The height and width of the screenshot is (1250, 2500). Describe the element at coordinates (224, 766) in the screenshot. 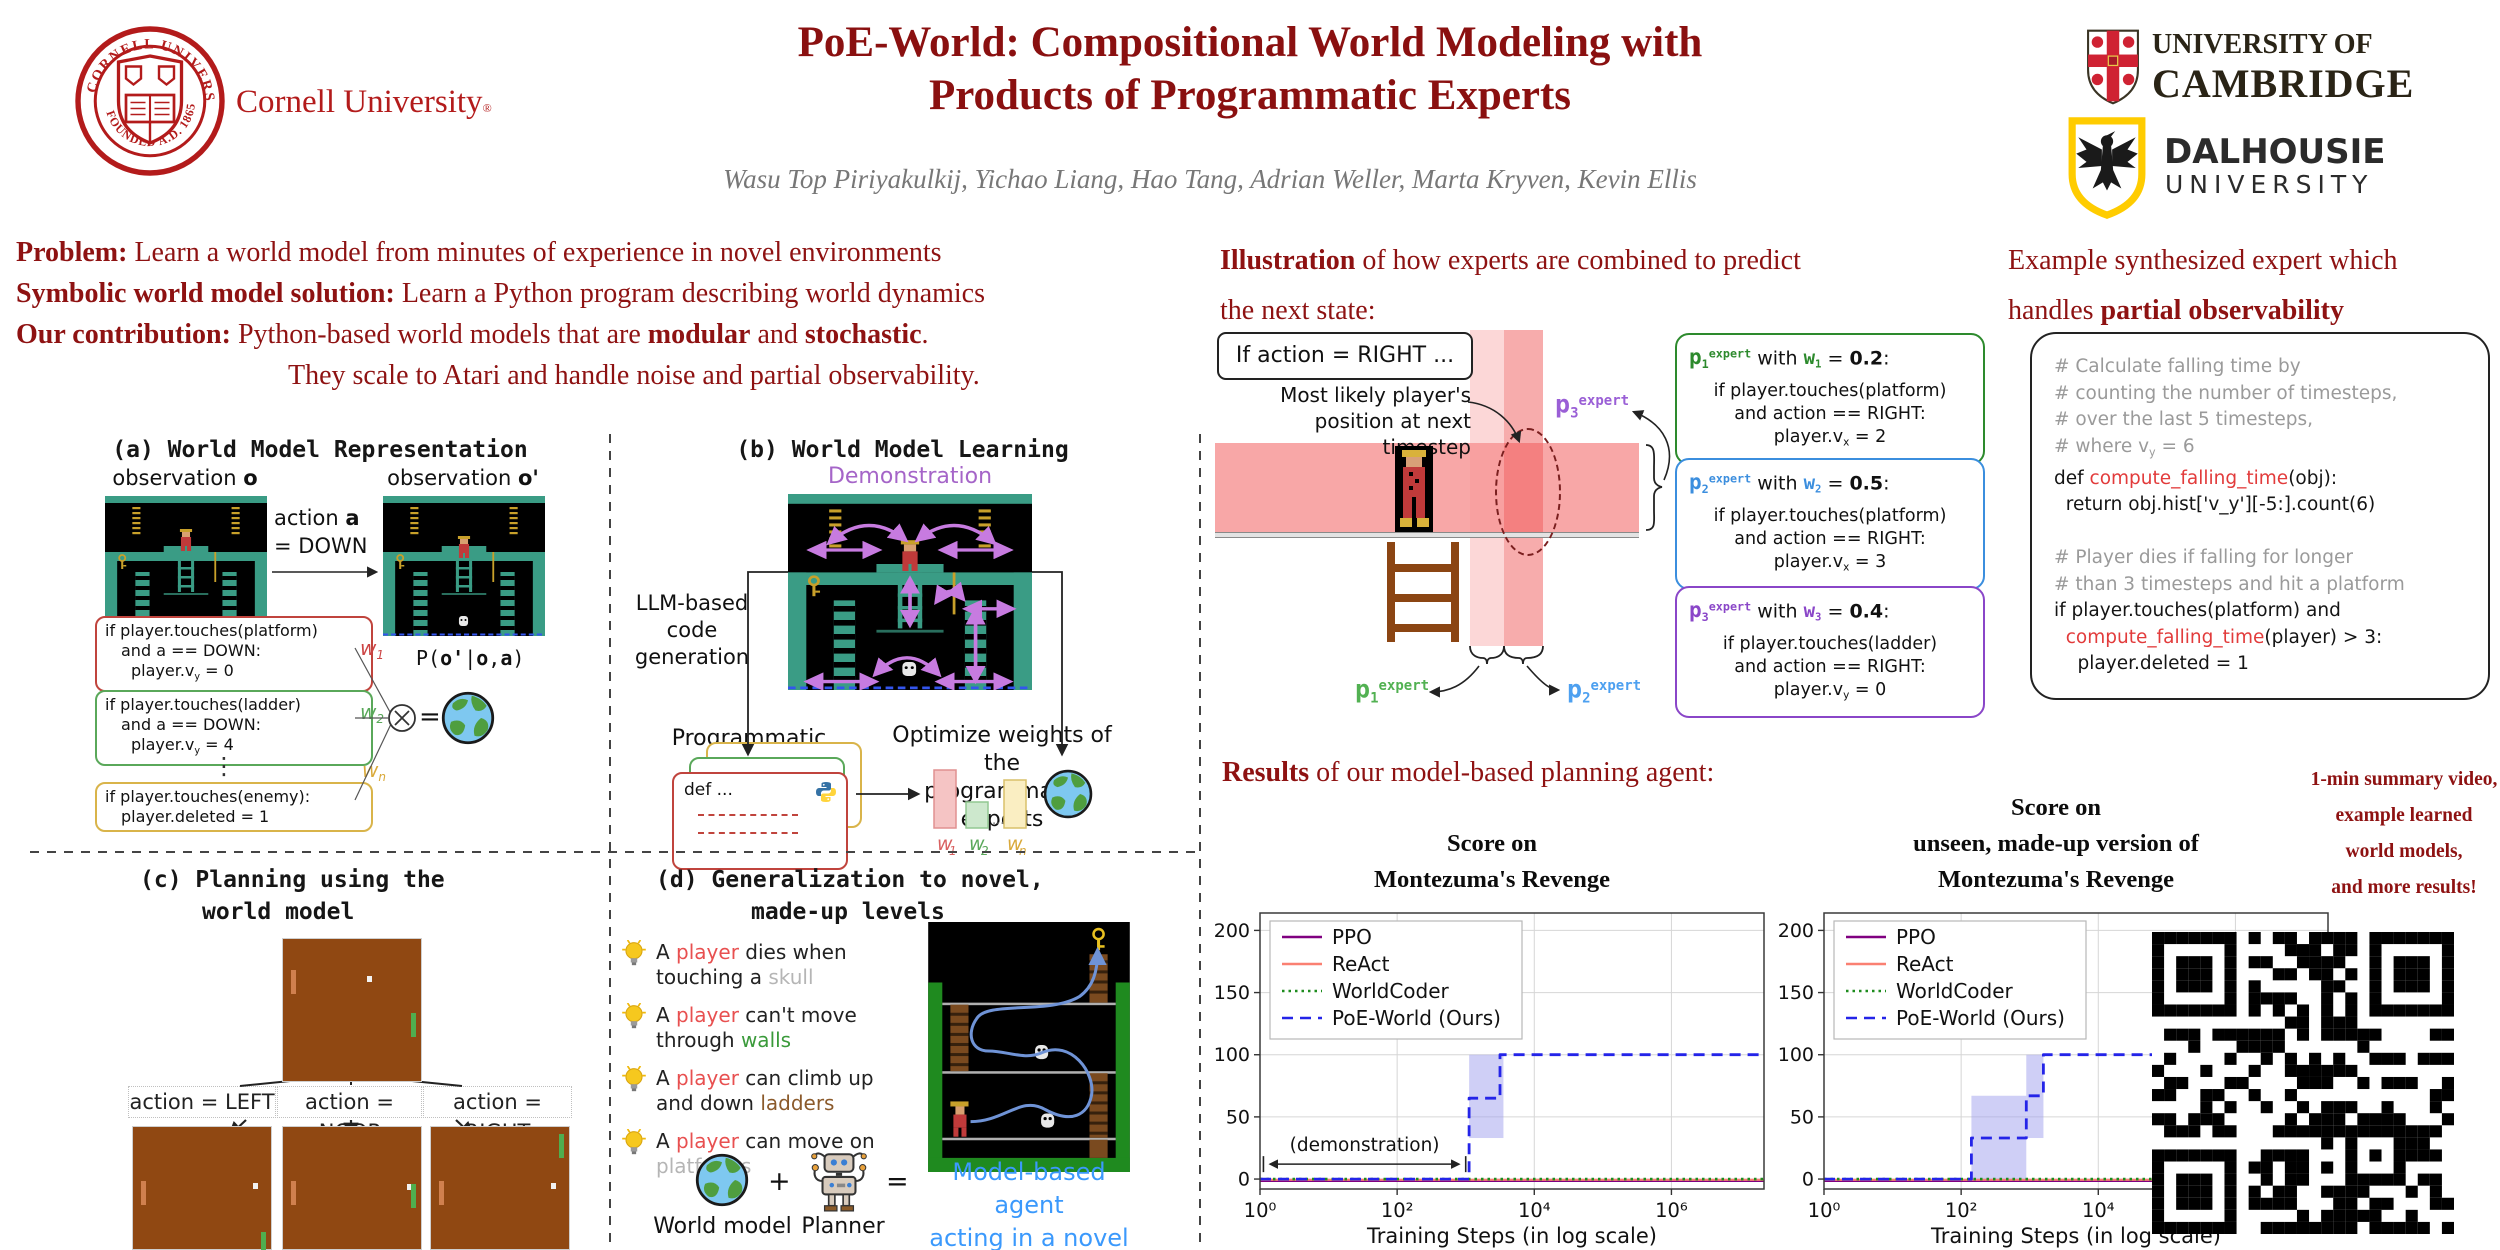

I see `vertical-dots: ⋮` at that location.